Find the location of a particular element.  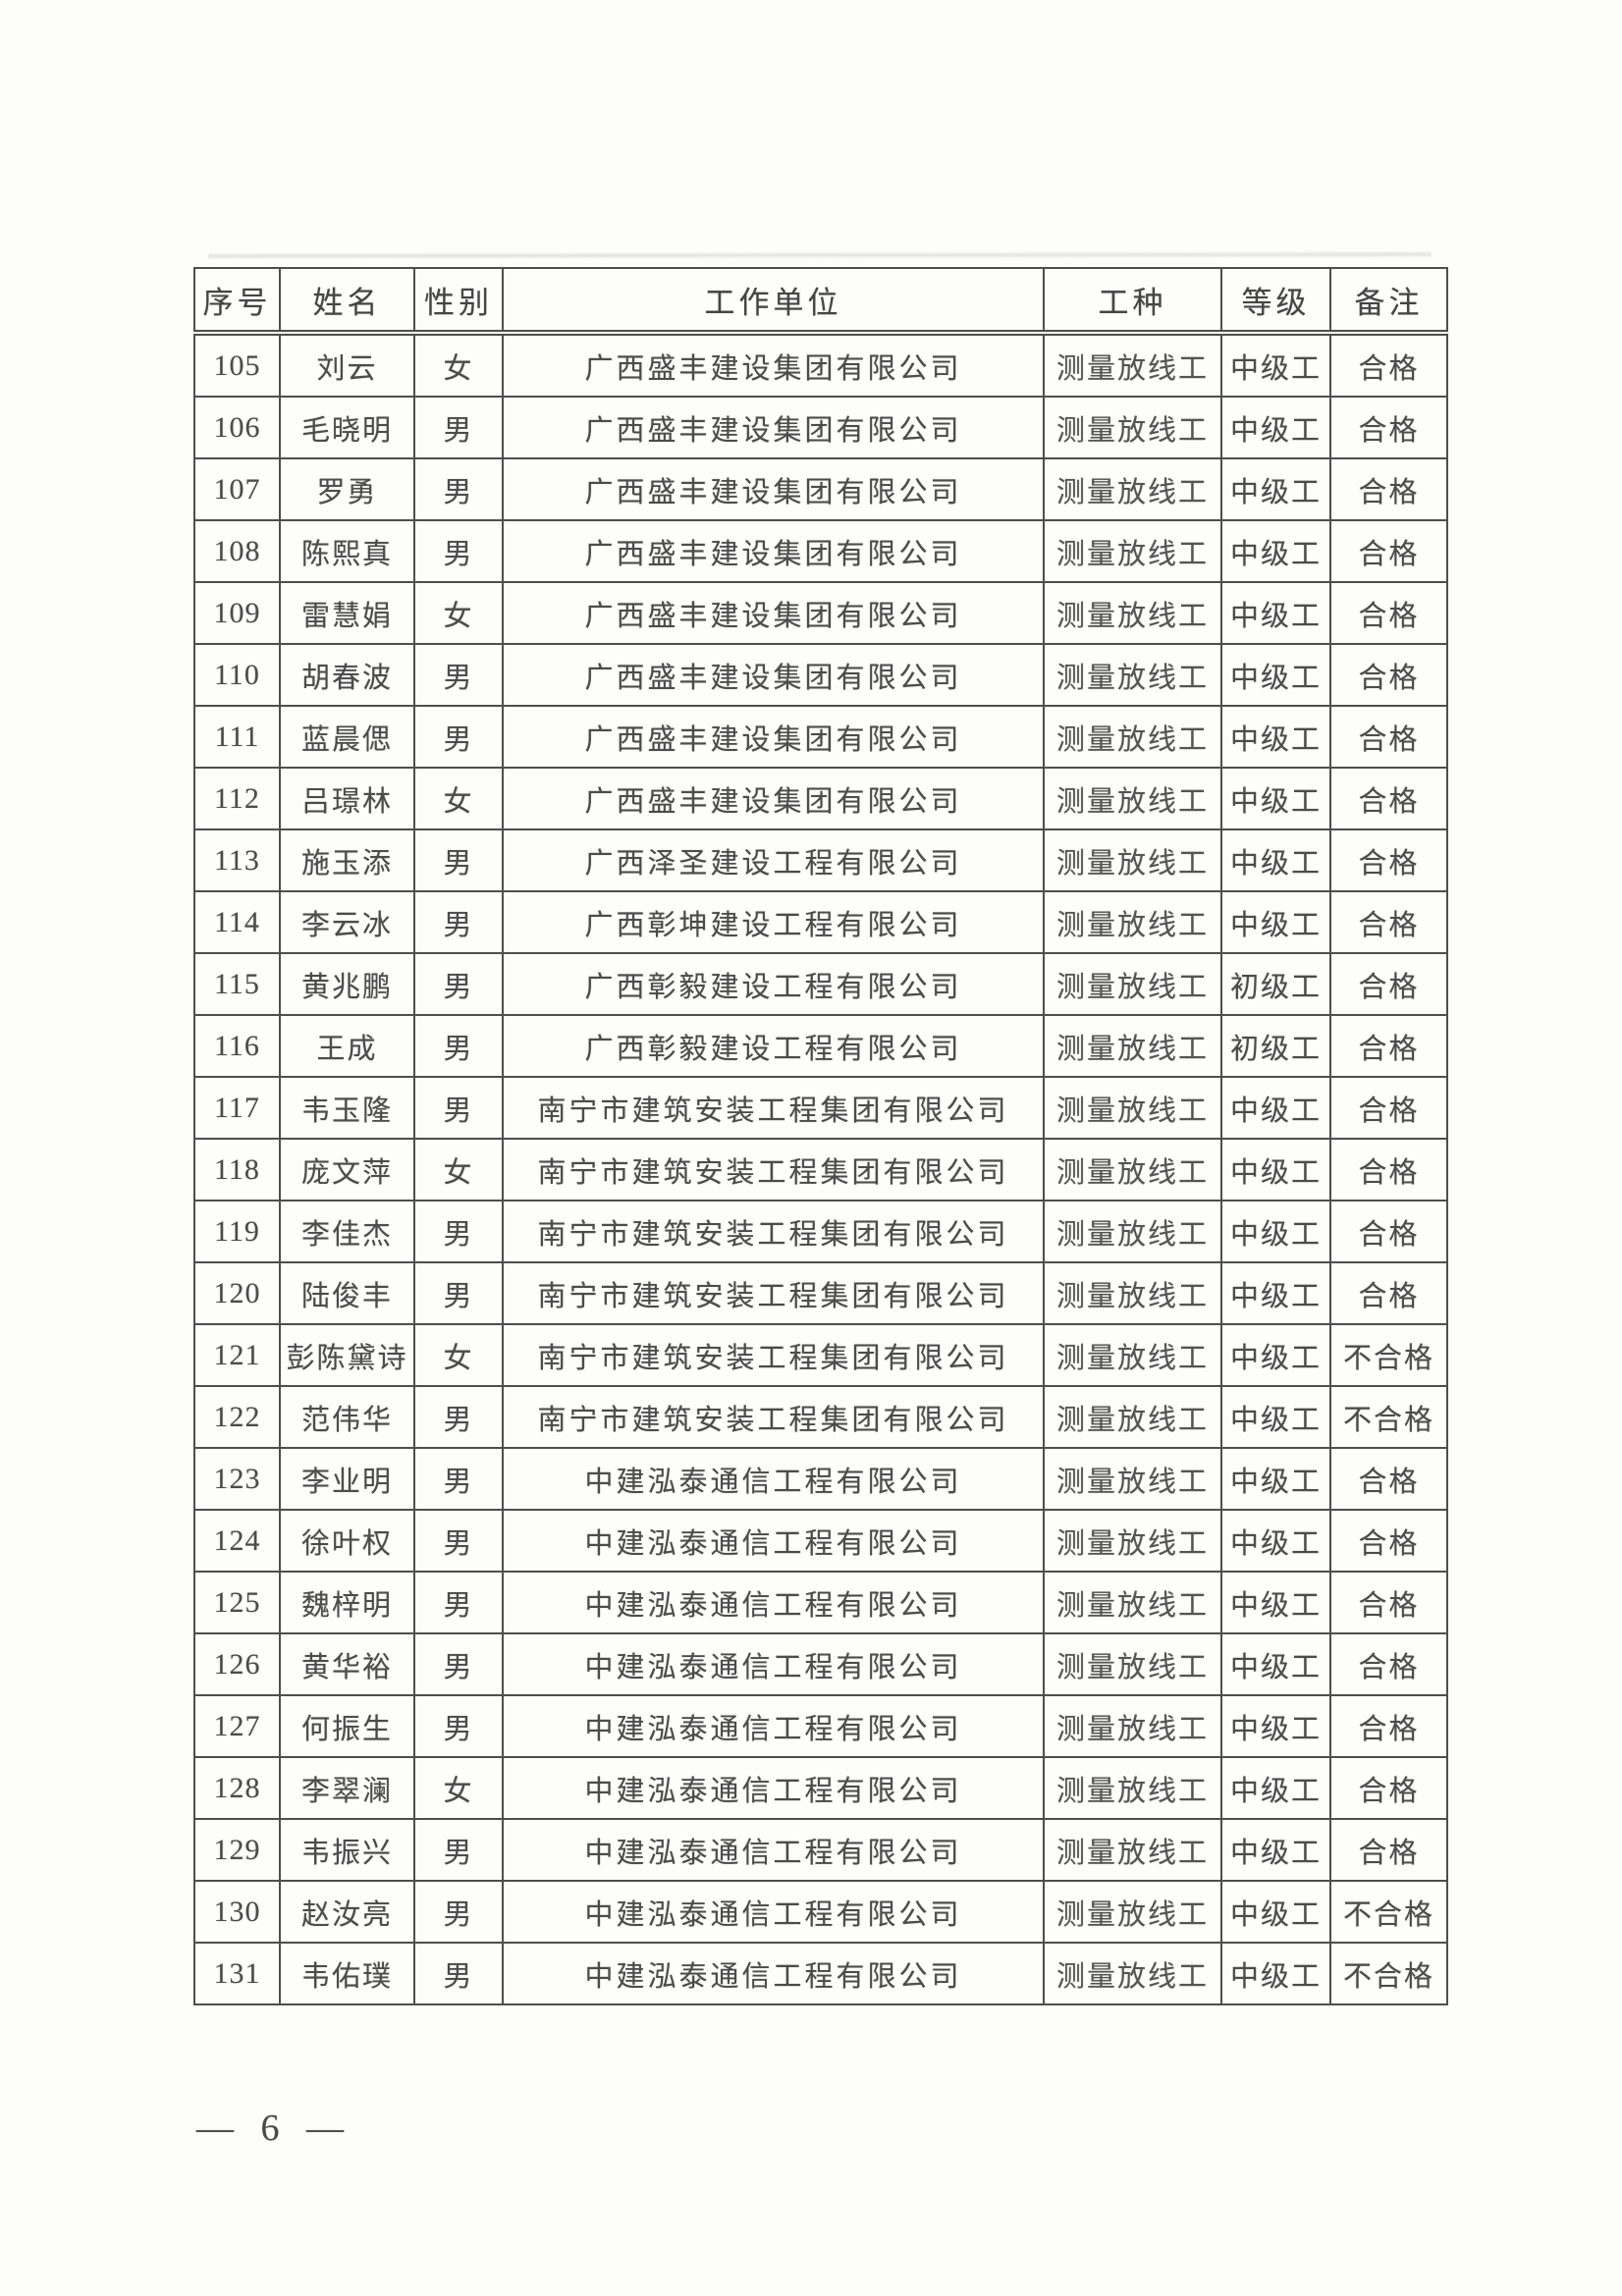

table-row: 108 陈熙真男广西盛丰建设集团有限公司 测量放线工 中级工 合格 is located at coordinates (820, 551).